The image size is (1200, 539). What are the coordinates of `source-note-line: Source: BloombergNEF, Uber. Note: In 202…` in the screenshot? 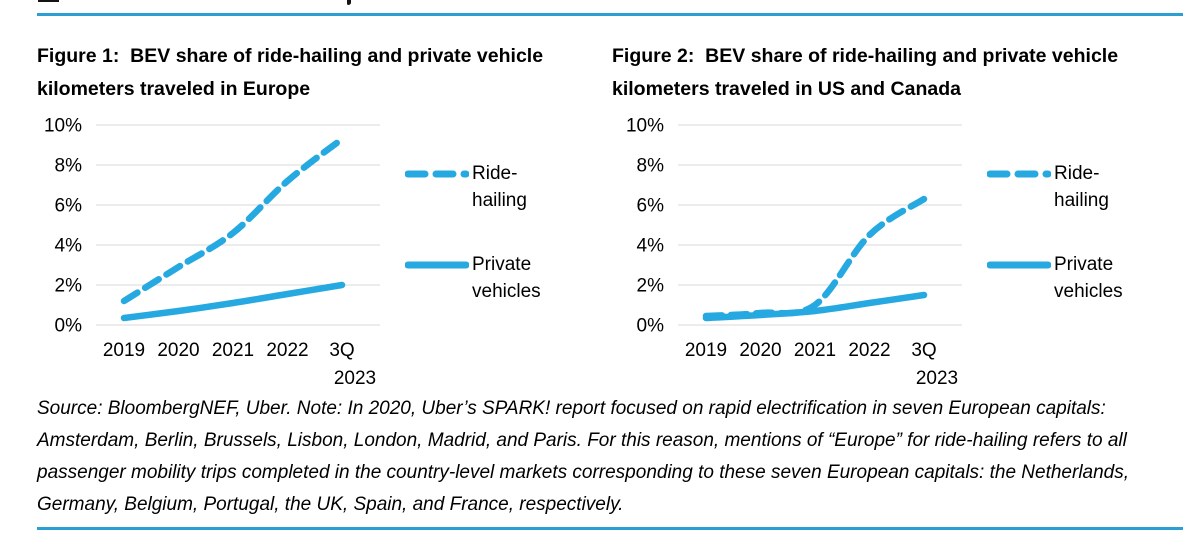 It's located at (571, 408).